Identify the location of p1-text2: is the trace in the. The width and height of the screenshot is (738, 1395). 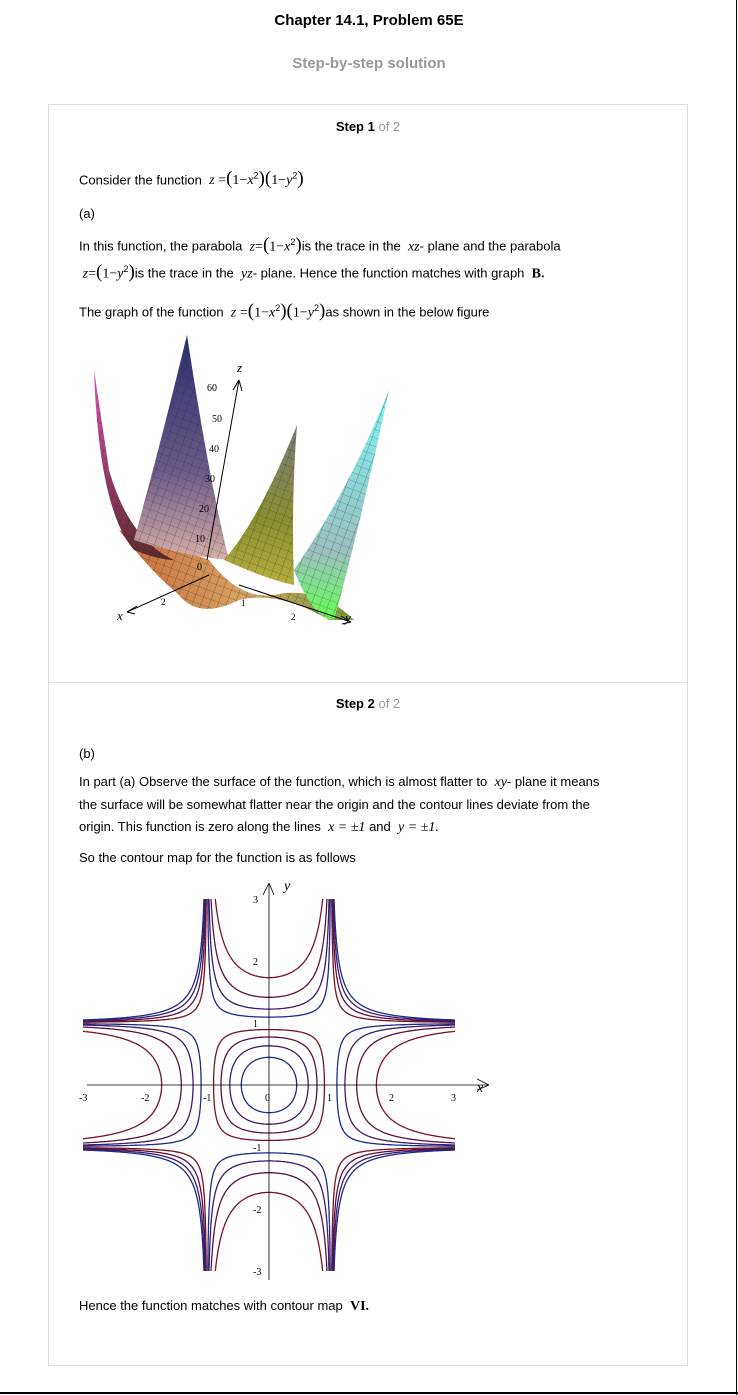
(351, 246).